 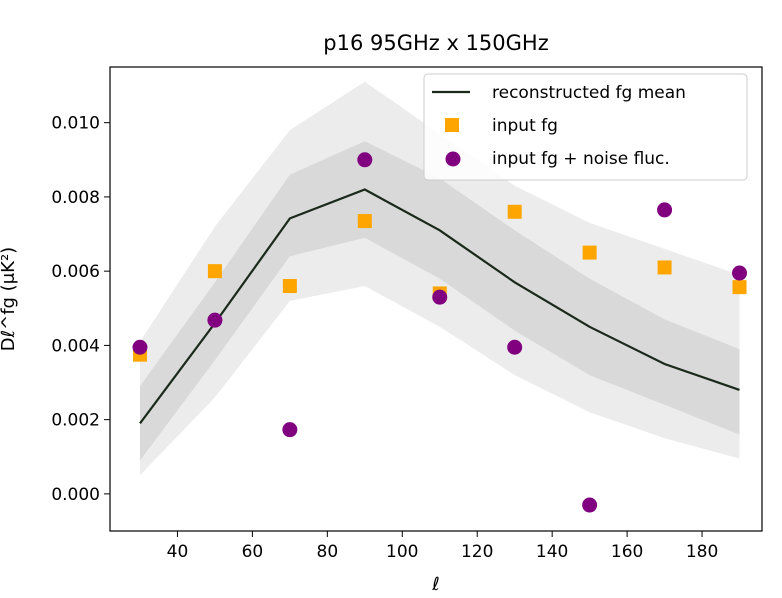 What do you see at coordinates (75, 124) in the screenshot?
I see `y-tick-label: 0.010` at bounding box center [75, 124].